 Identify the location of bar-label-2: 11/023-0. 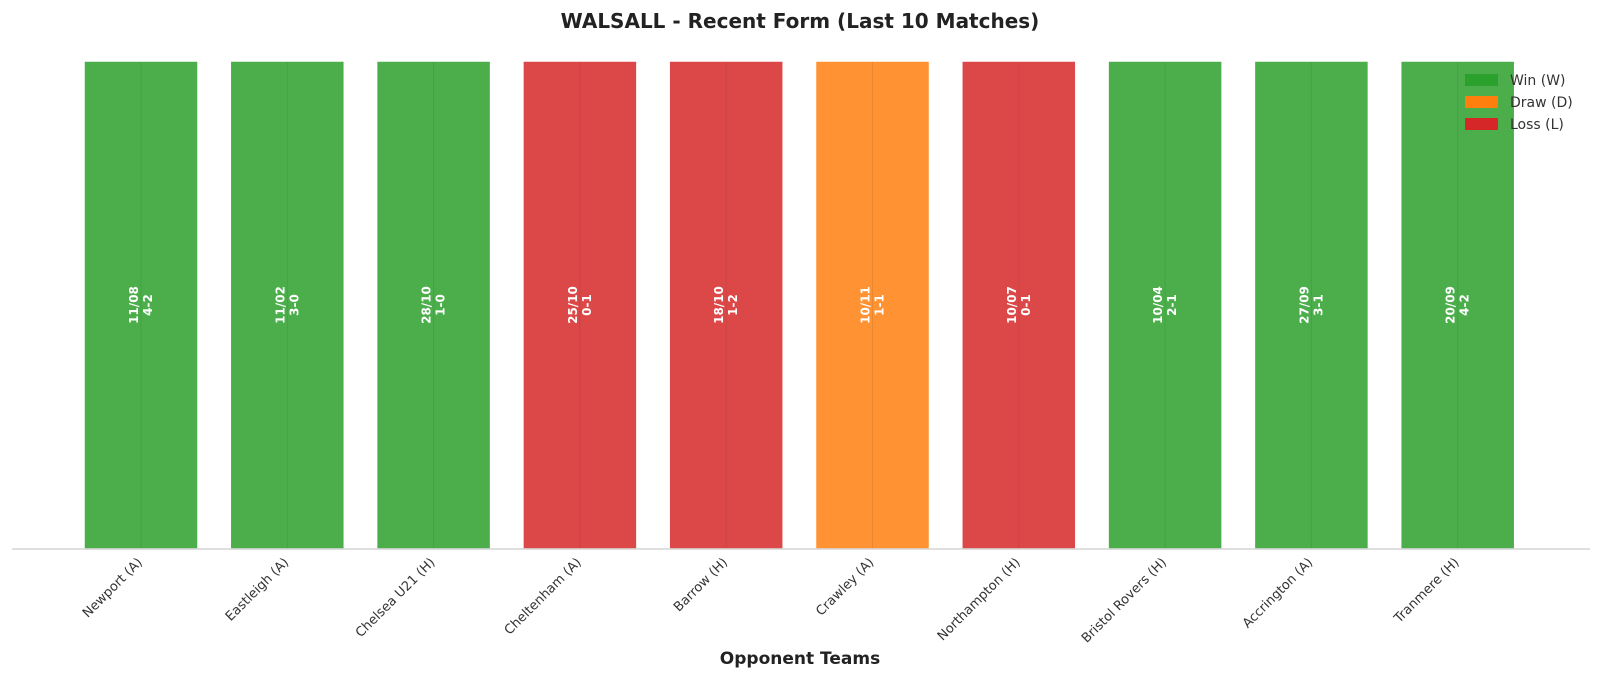
(287, 305).